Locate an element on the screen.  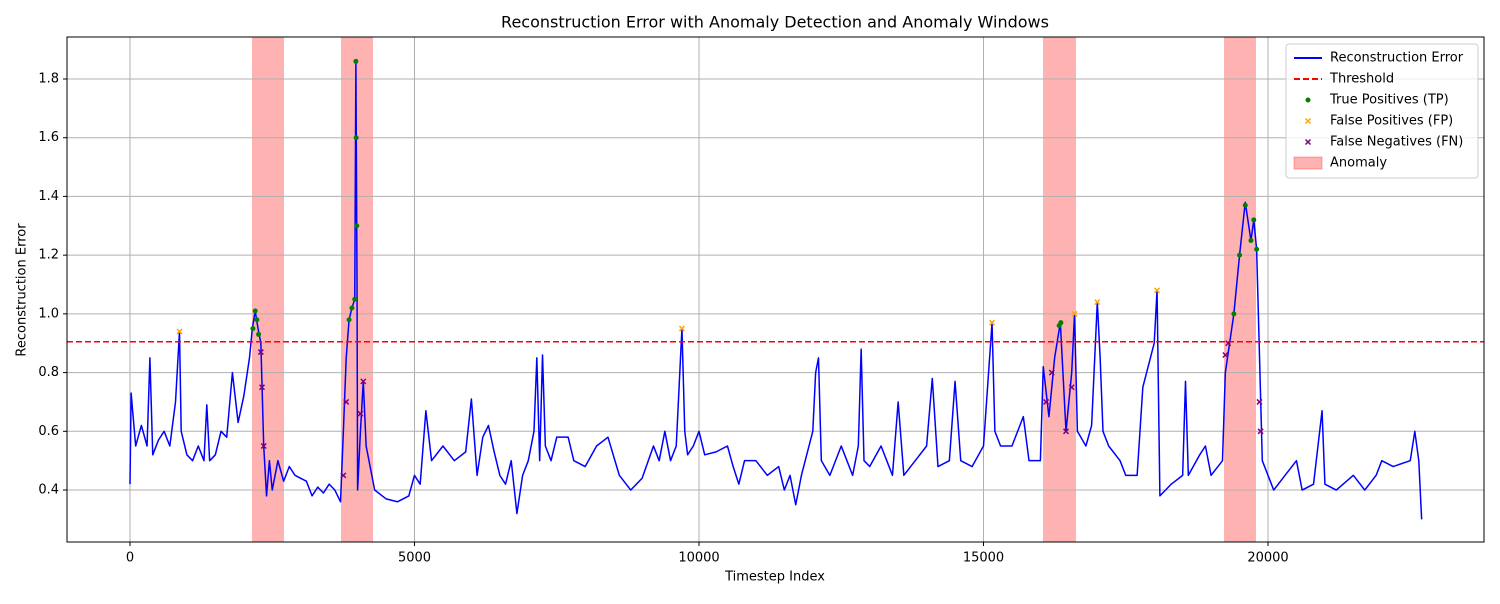
x-tick-label: 15000 is located at coordinates (983, 558).